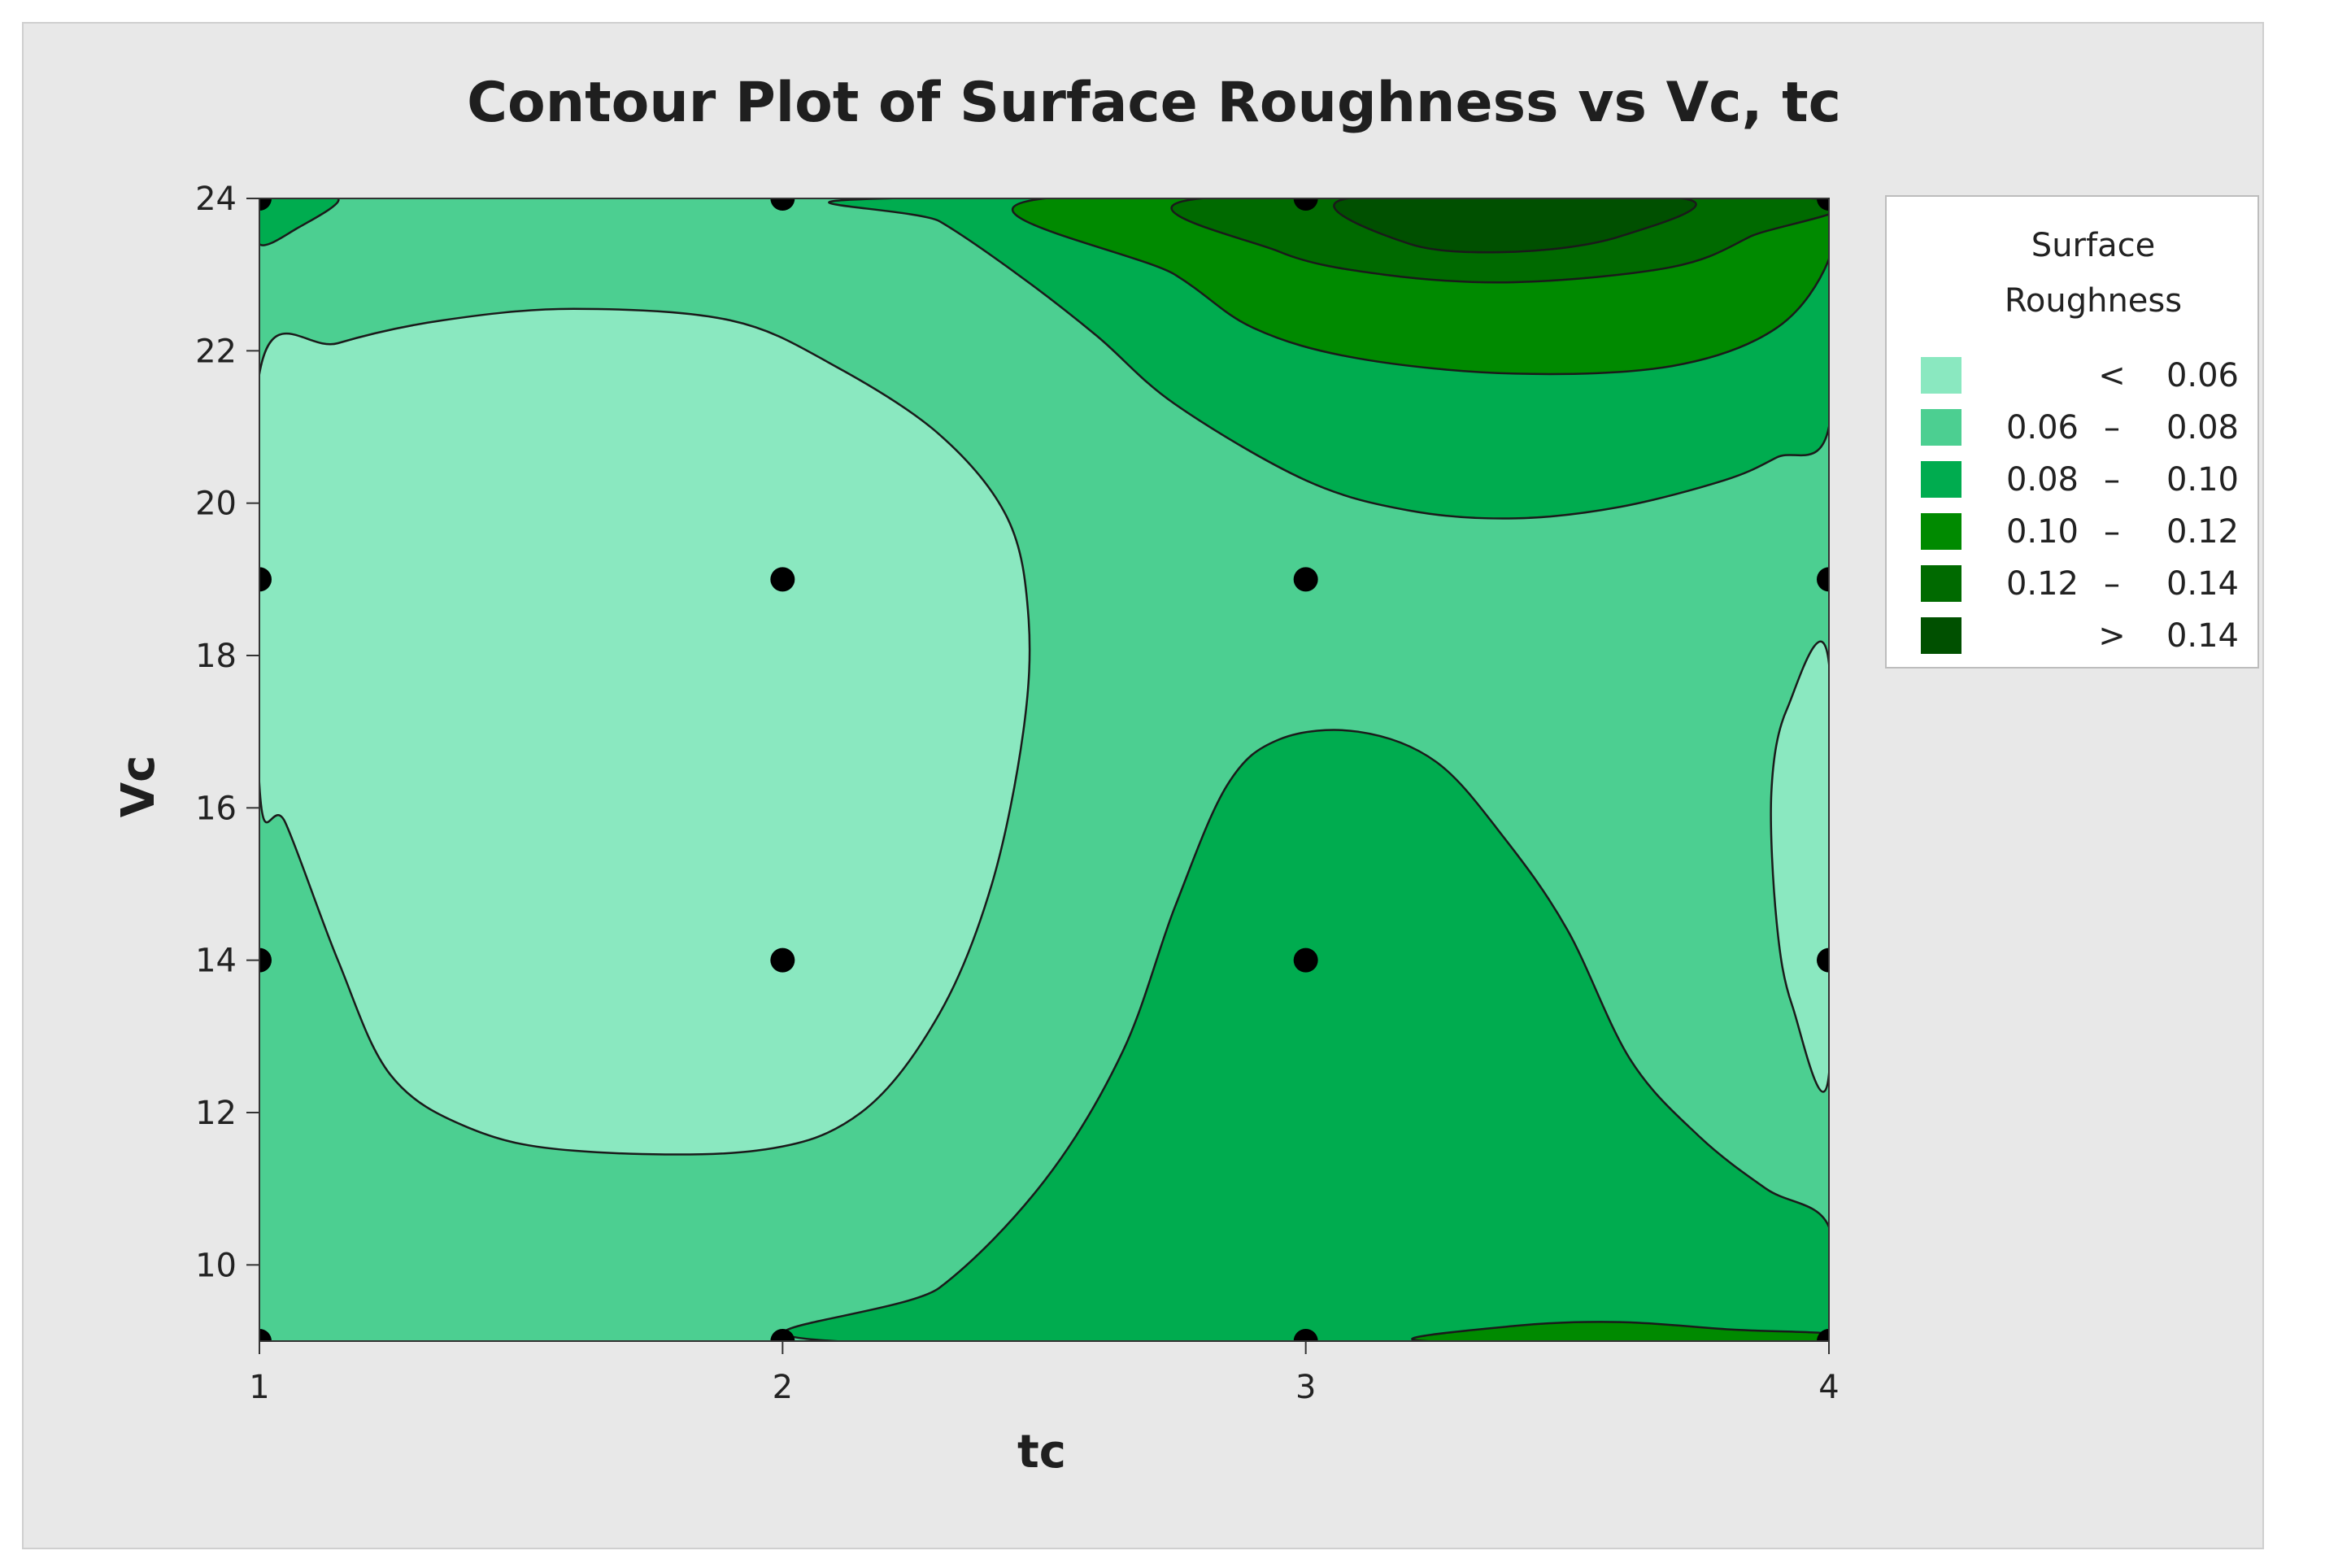  I want to click on y-tick-label: 16, so click(216, 808).